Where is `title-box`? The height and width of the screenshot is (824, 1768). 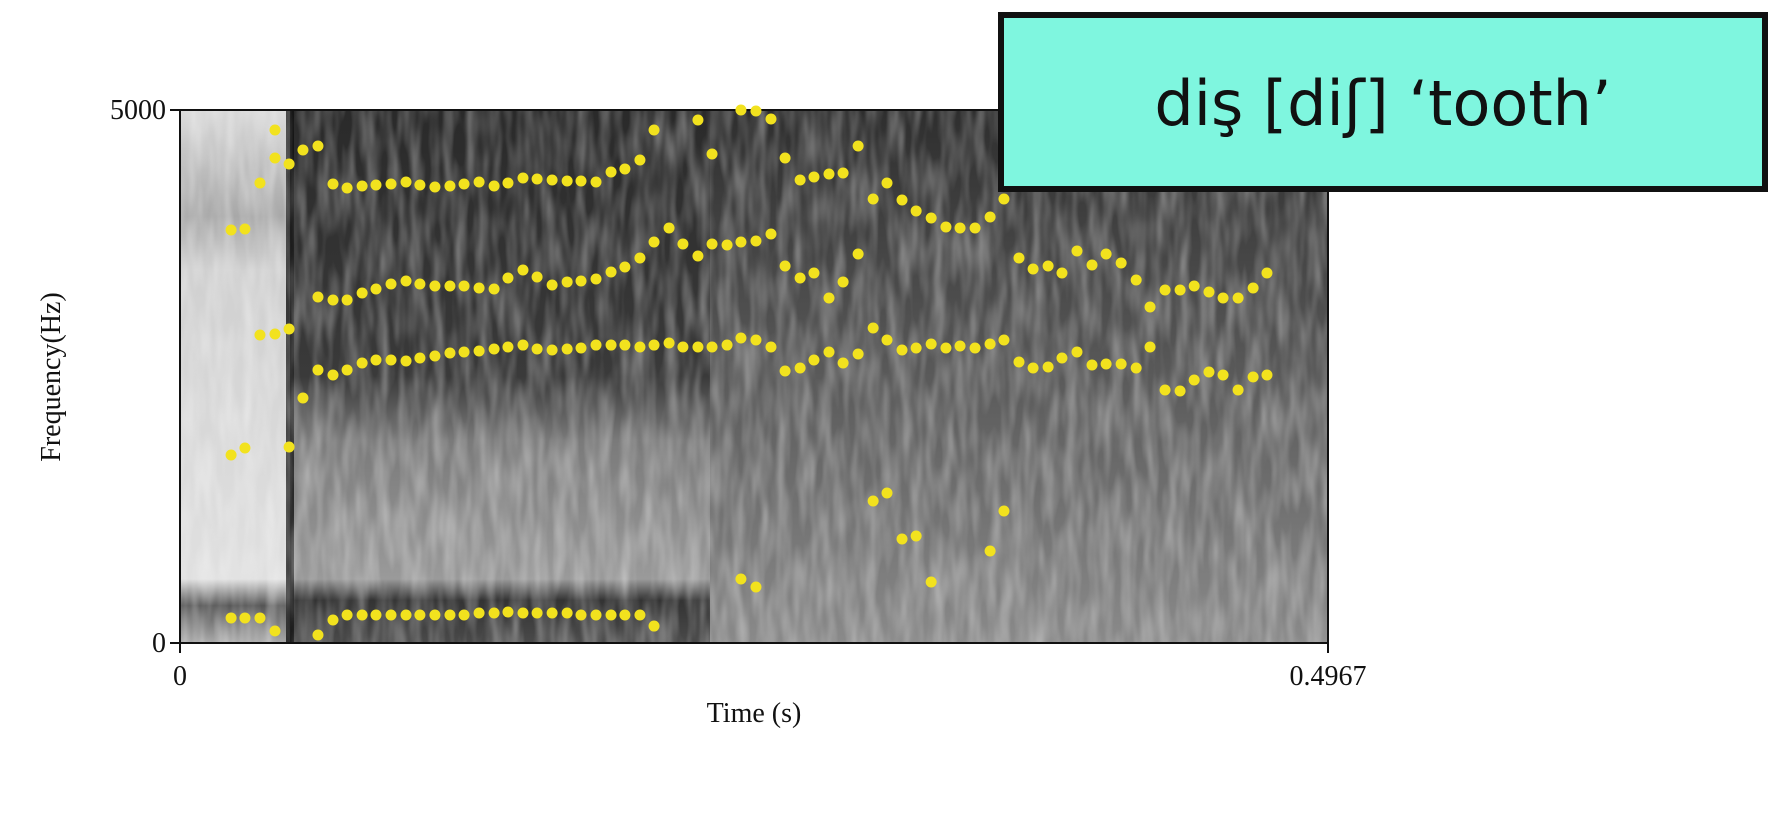 title-box is located at coordinates (1383, 102).